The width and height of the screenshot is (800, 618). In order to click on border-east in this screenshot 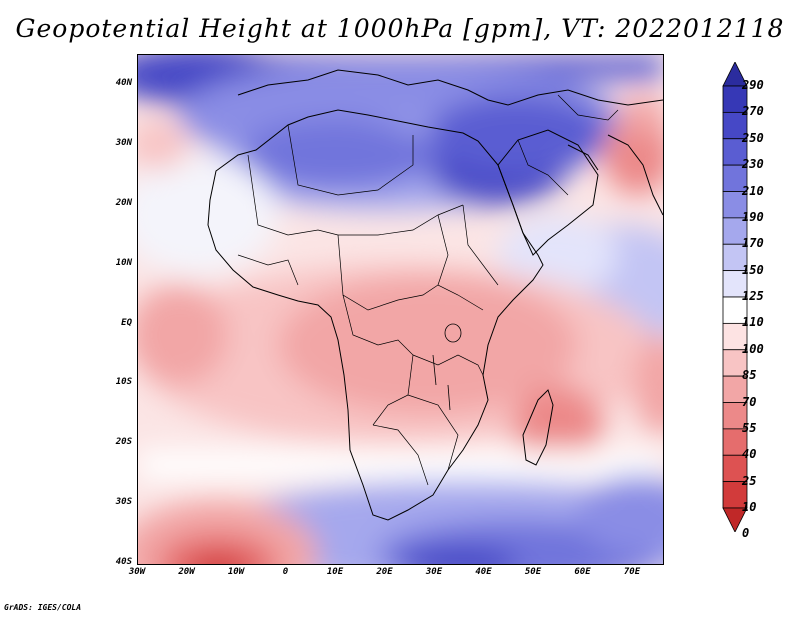, I will do `click(448, 365)`.